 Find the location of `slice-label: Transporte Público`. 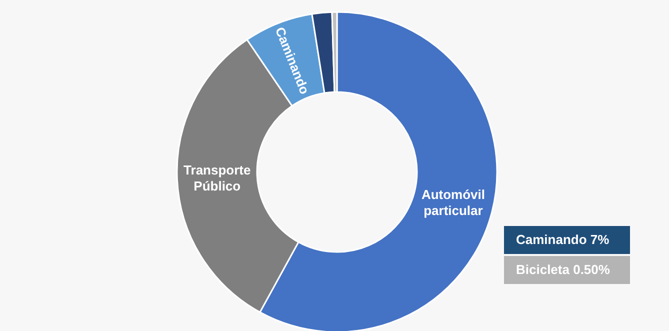

slice-label: Transporte Público is located at coordinates (217, 178).